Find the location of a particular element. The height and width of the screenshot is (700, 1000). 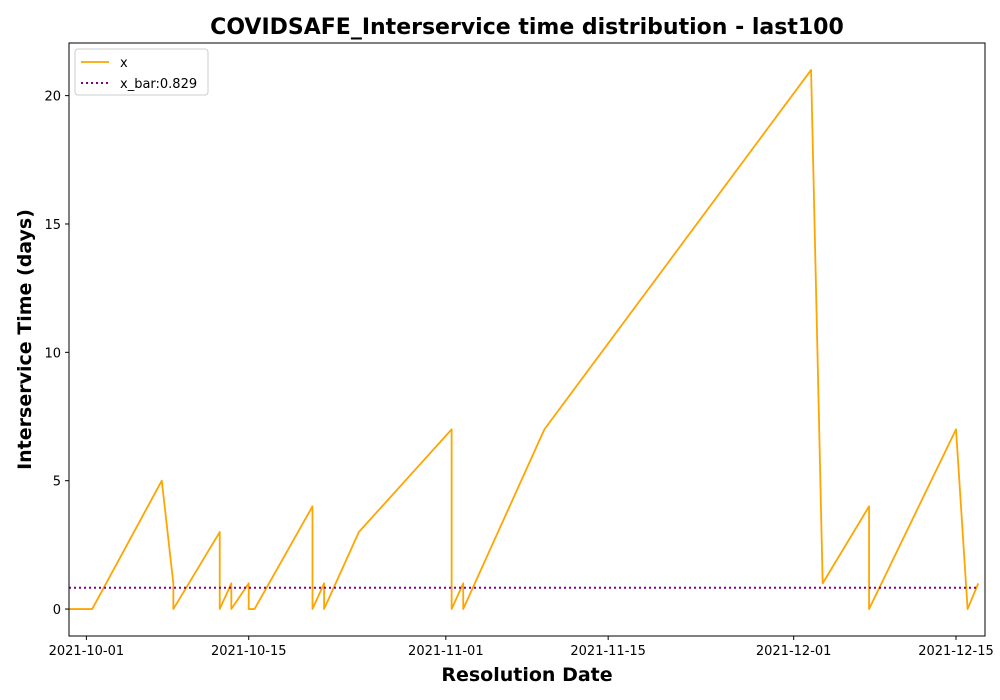

x-tick-label: 2021-10-15 is located at coordinates (249, 651).